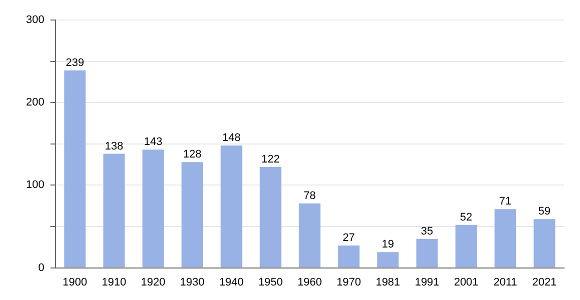  I want to click on data-label: 78, so click(310, 196).